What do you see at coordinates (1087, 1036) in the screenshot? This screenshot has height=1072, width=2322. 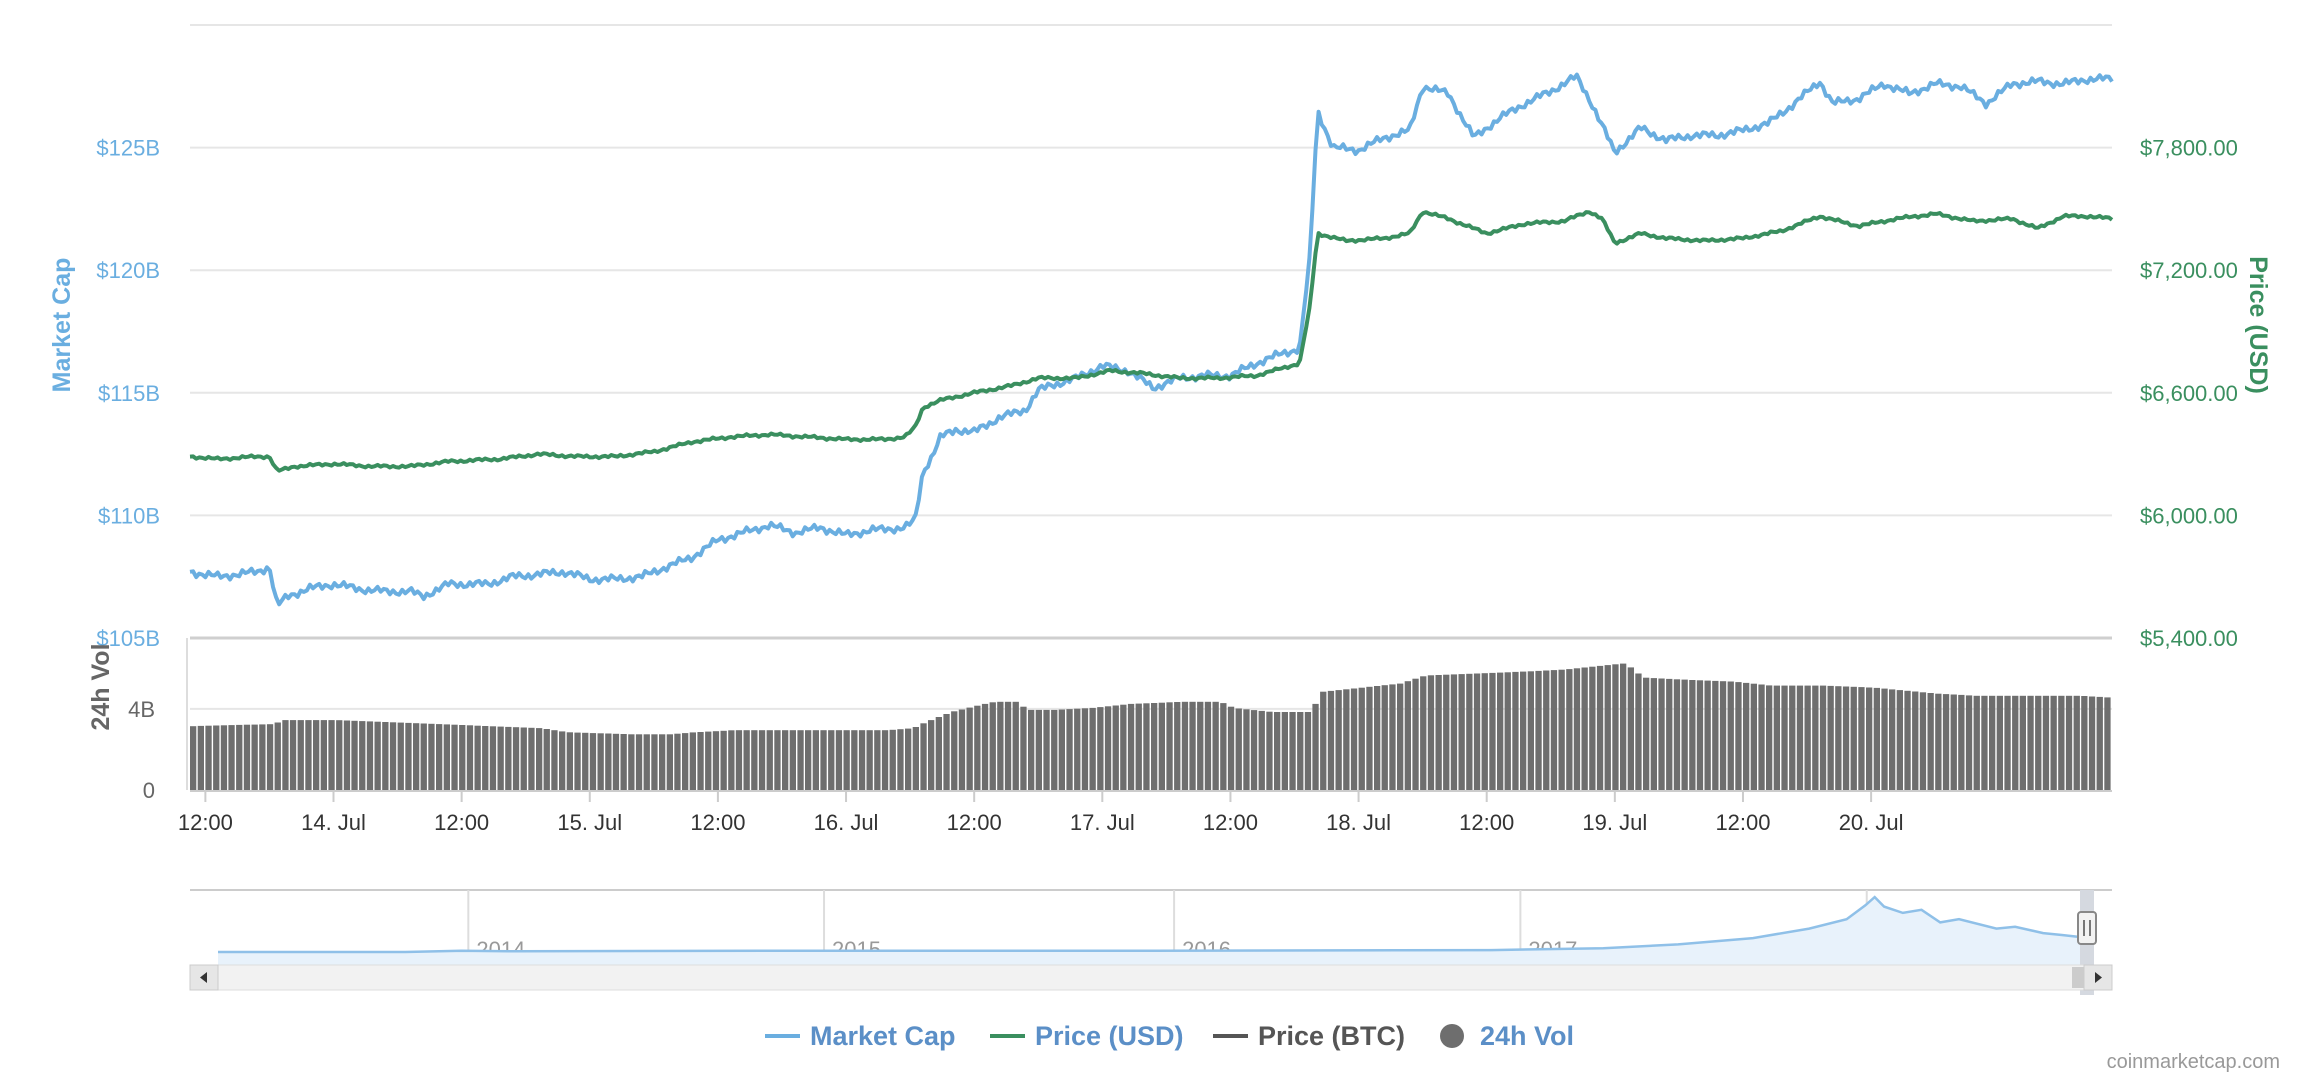 I see `legend-item: Price (USD)` at bounding box center [1087, 1036].